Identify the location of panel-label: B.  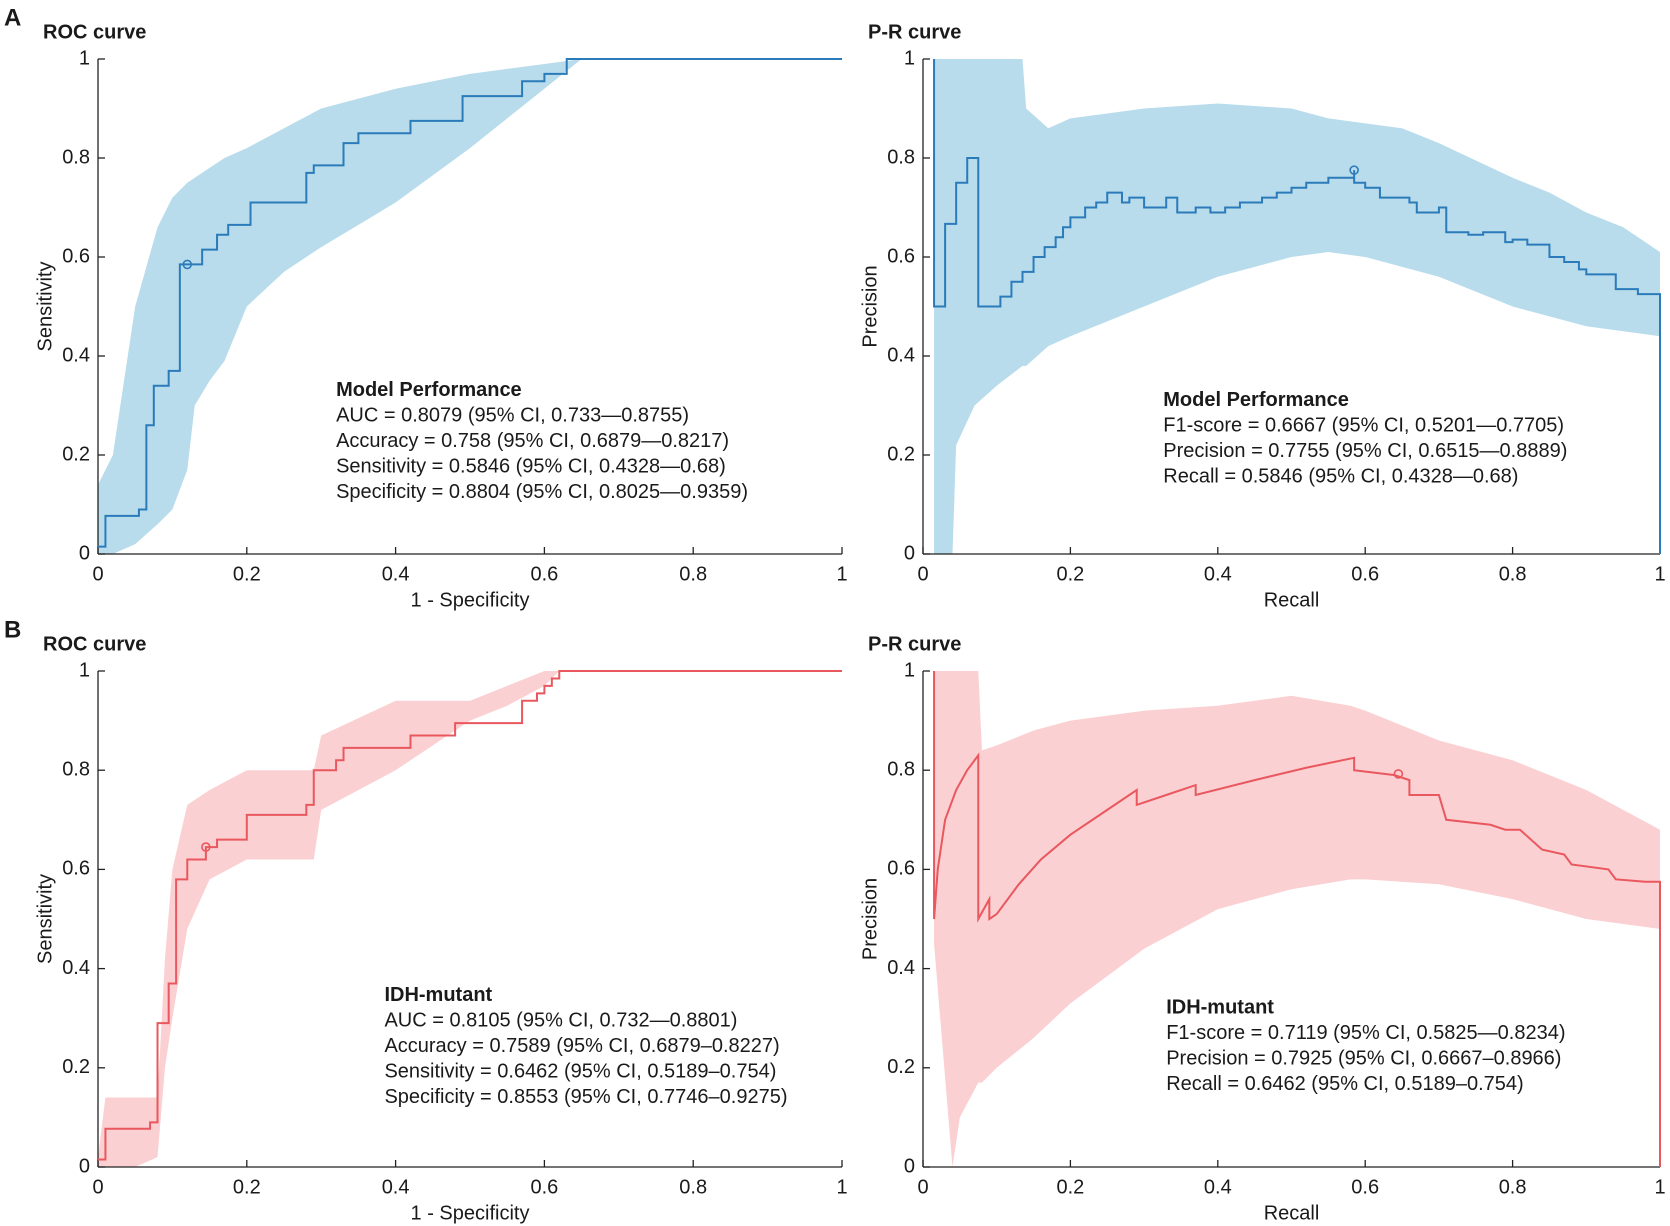
(12, 629).